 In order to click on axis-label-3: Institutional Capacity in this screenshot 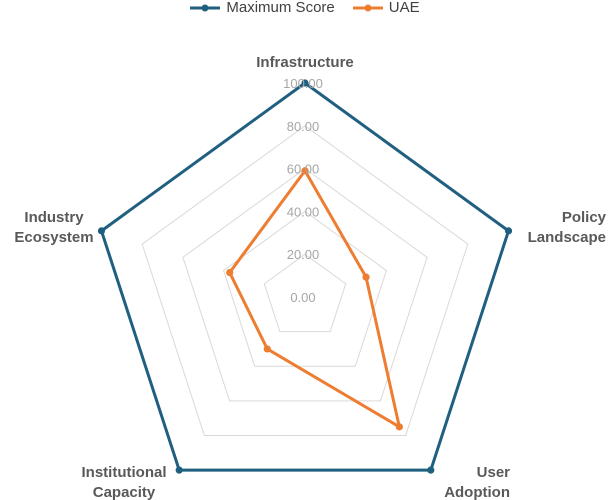, I will do `click(124, 482)`.